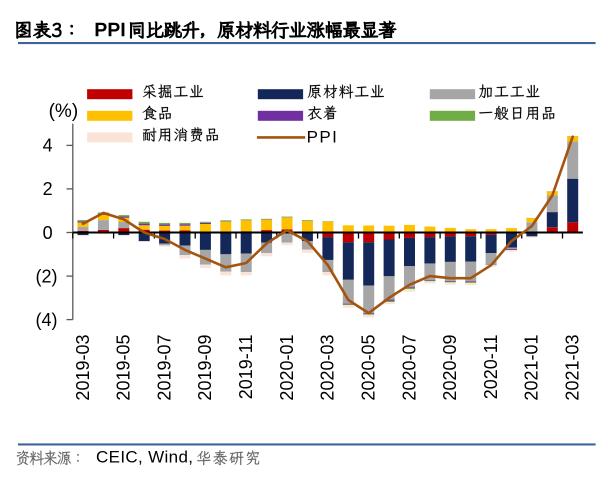 The height and width of the screenshot is (489, 608). What do you see at coordinates (246, 367) in the screenshot?
I see `svg-text: 2019-11` at bounding box center [246, 367].